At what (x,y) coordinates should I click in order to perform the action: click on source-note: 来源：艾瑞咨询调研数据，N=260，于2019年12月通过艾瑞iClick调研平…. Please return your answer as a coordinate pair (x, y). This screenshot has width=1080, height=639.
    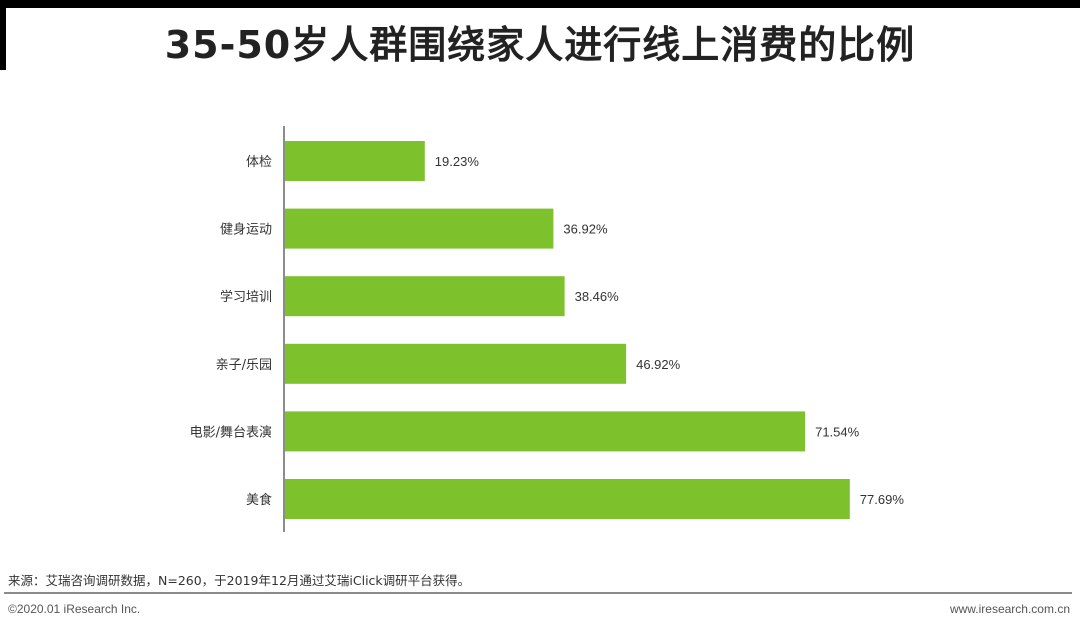
    Looking at the image, I should click on (239, 580).